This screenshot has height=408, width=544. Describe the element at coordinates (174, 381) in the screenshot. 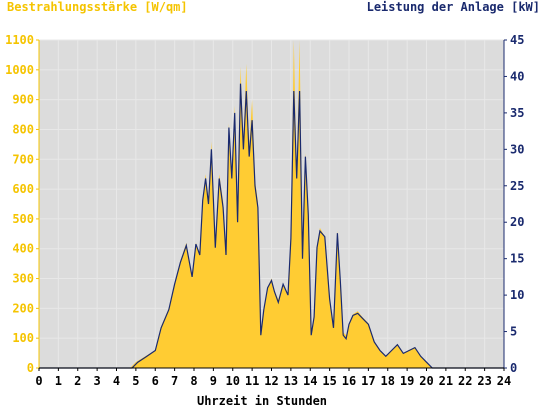

I see `x-tick-label: 7` at that location.